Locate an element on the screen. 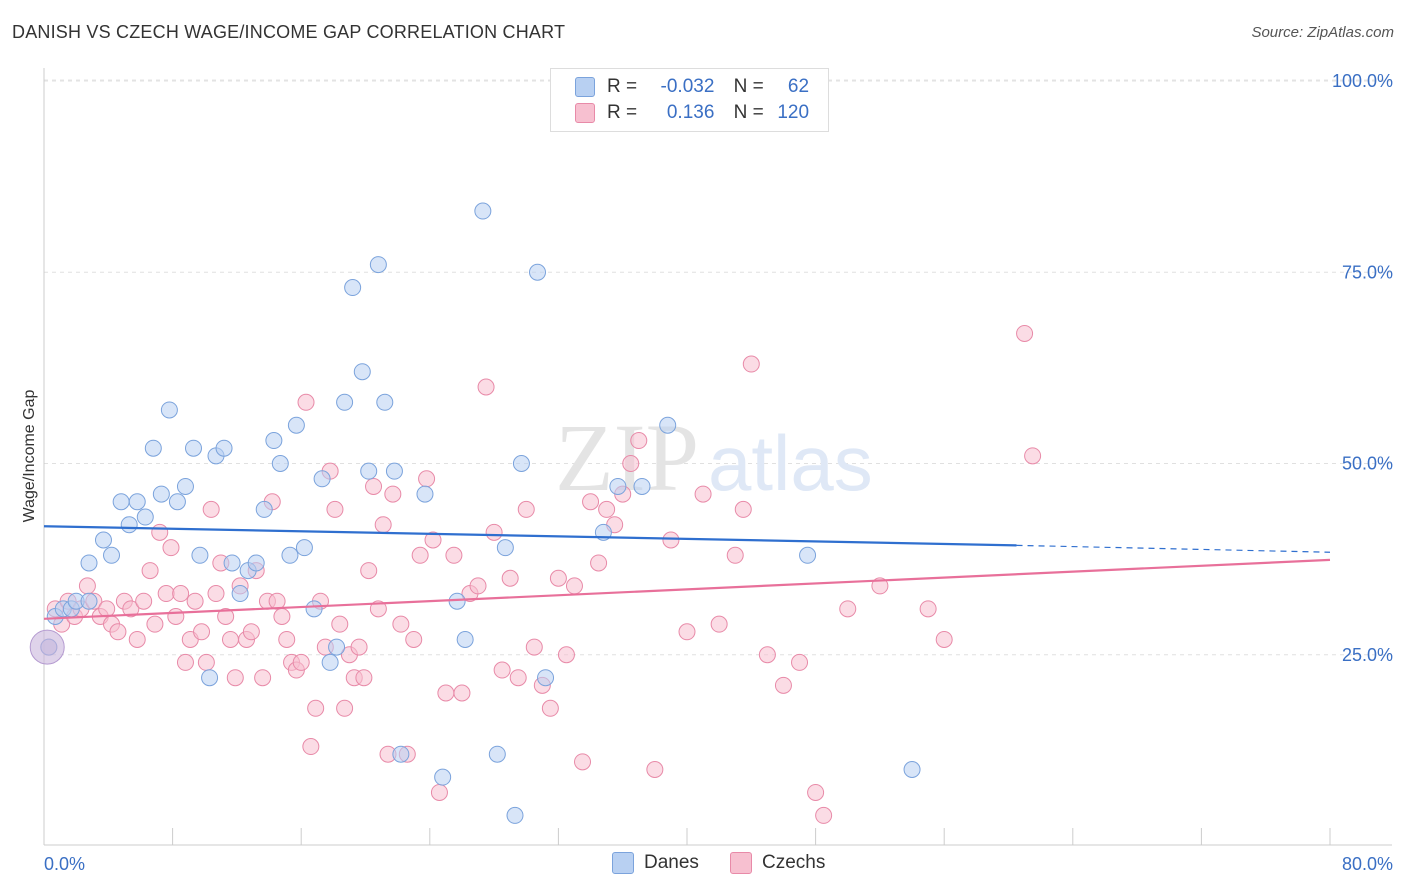 The image size is (1406, 892). danes-trend-extension is located at coordinates (1173, 548).